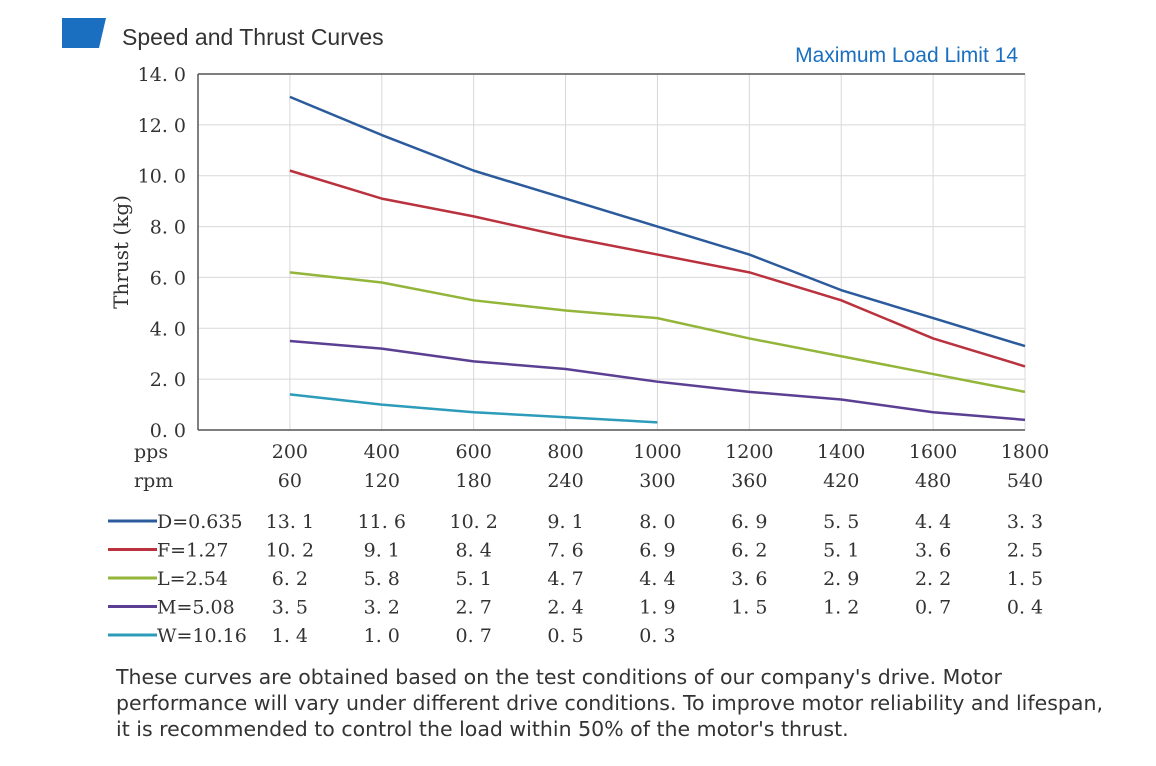 The image size is (1156, 766). Describe the element at coordinates (168, 380) in the screenshot. I see `y-tick-label: 2. 0` at that location.